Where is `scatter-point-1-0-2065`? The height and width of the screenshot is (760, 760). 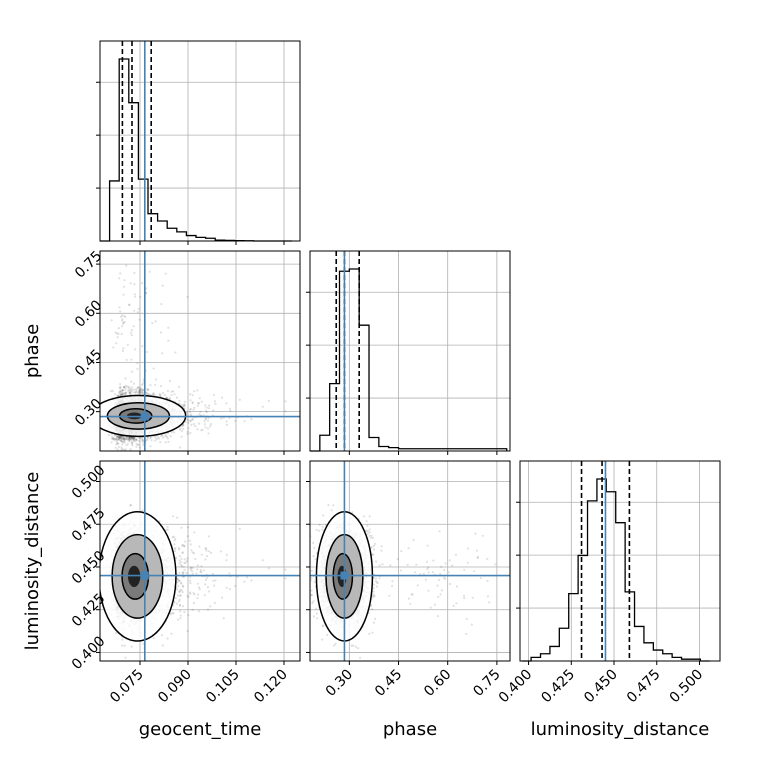 scatter-point-1-0-2065 is located at coordinates (138, 392).